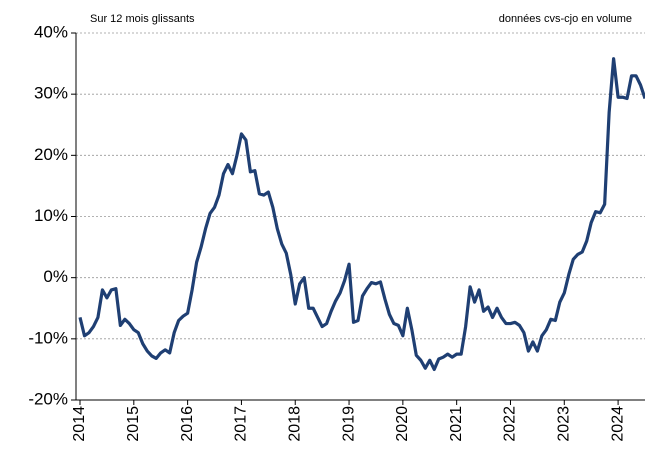 This screenshot has width=645, height=459. I want to click on x-tick-label: 2019, so click(348, 424).